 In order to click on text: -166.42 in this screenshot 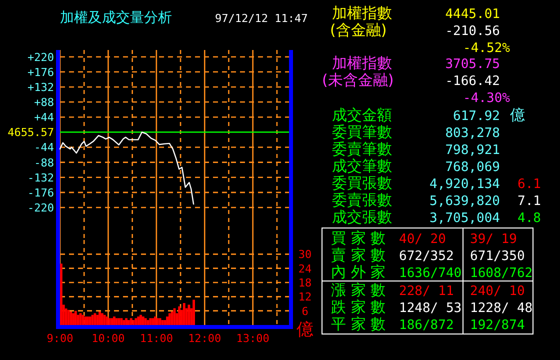, I will do `click(472, 81)`.